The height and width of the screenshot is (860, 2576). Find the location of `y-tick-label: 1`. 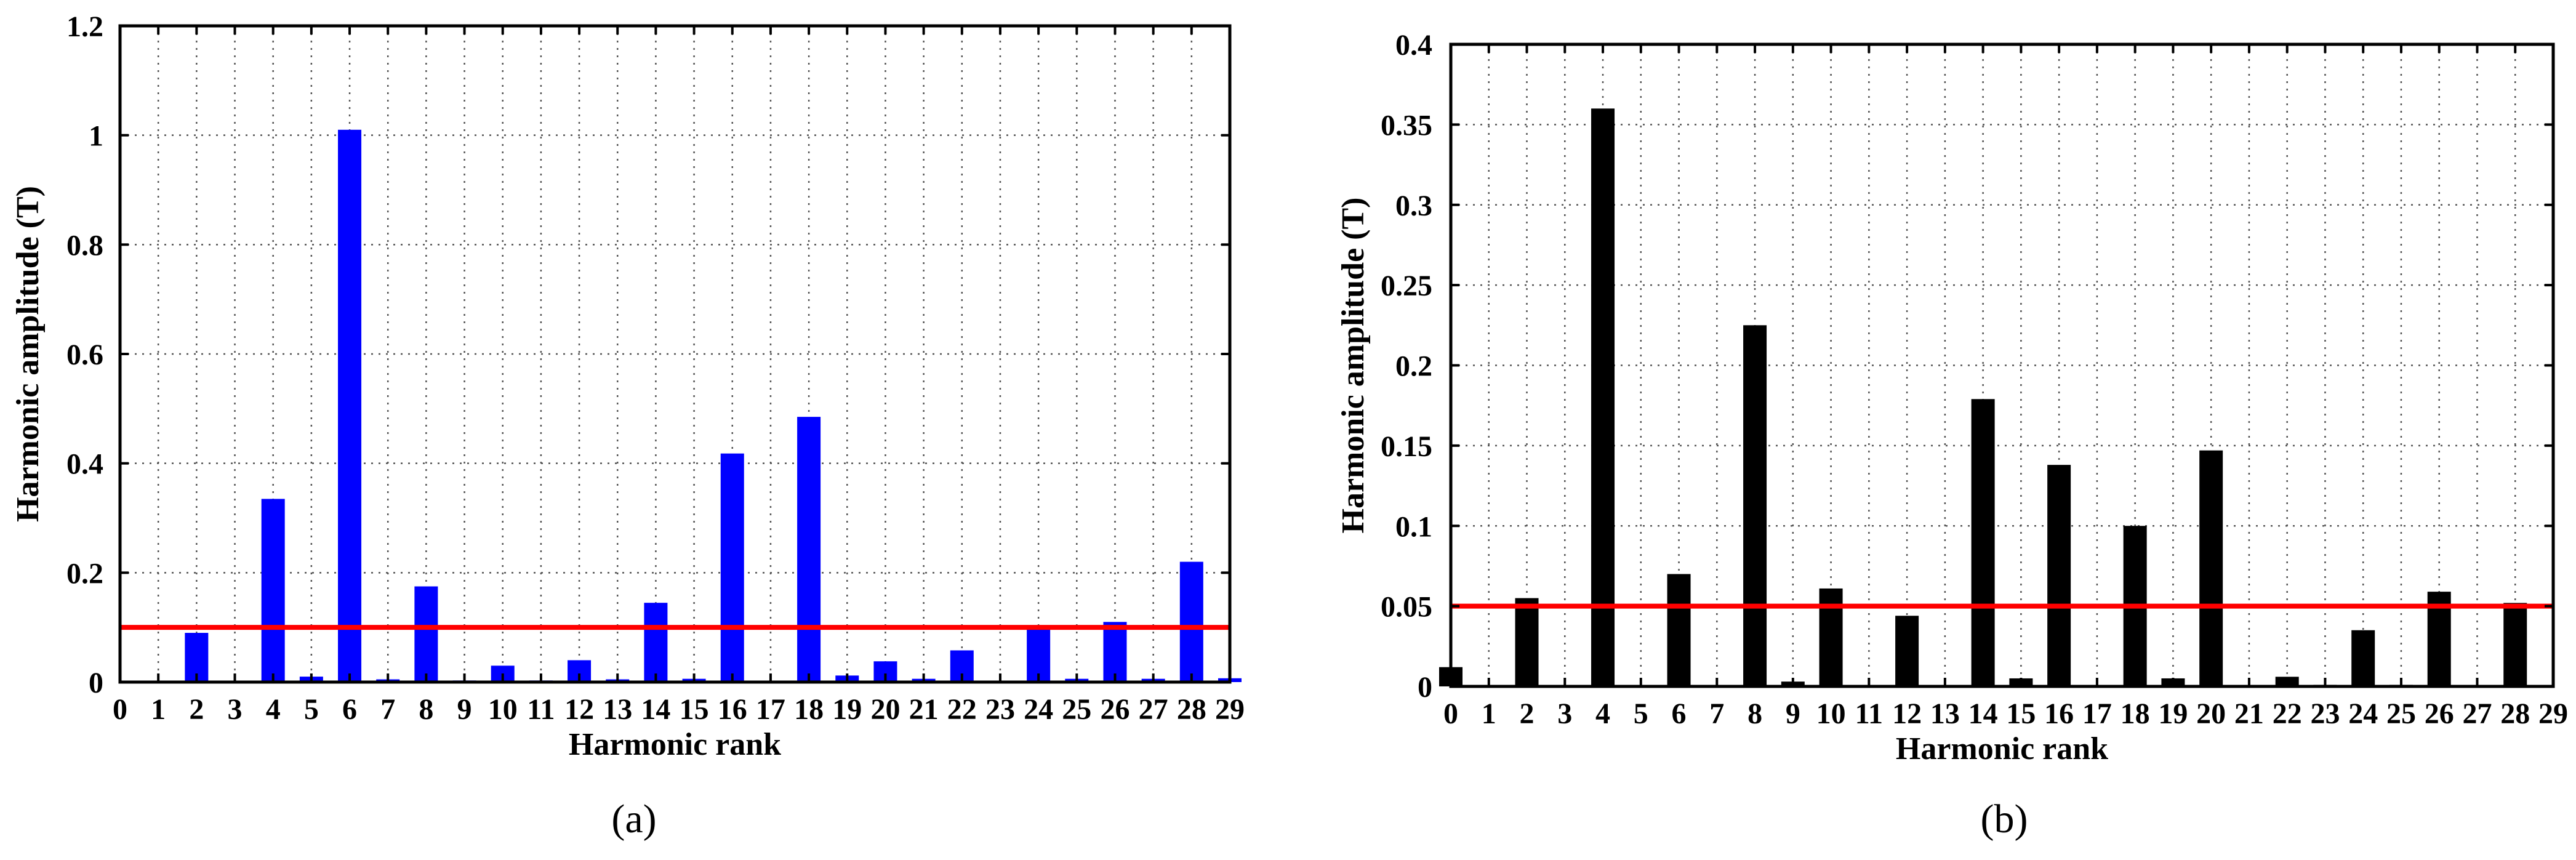

y-tick-label: 1 is located at coordinates (96, 136).